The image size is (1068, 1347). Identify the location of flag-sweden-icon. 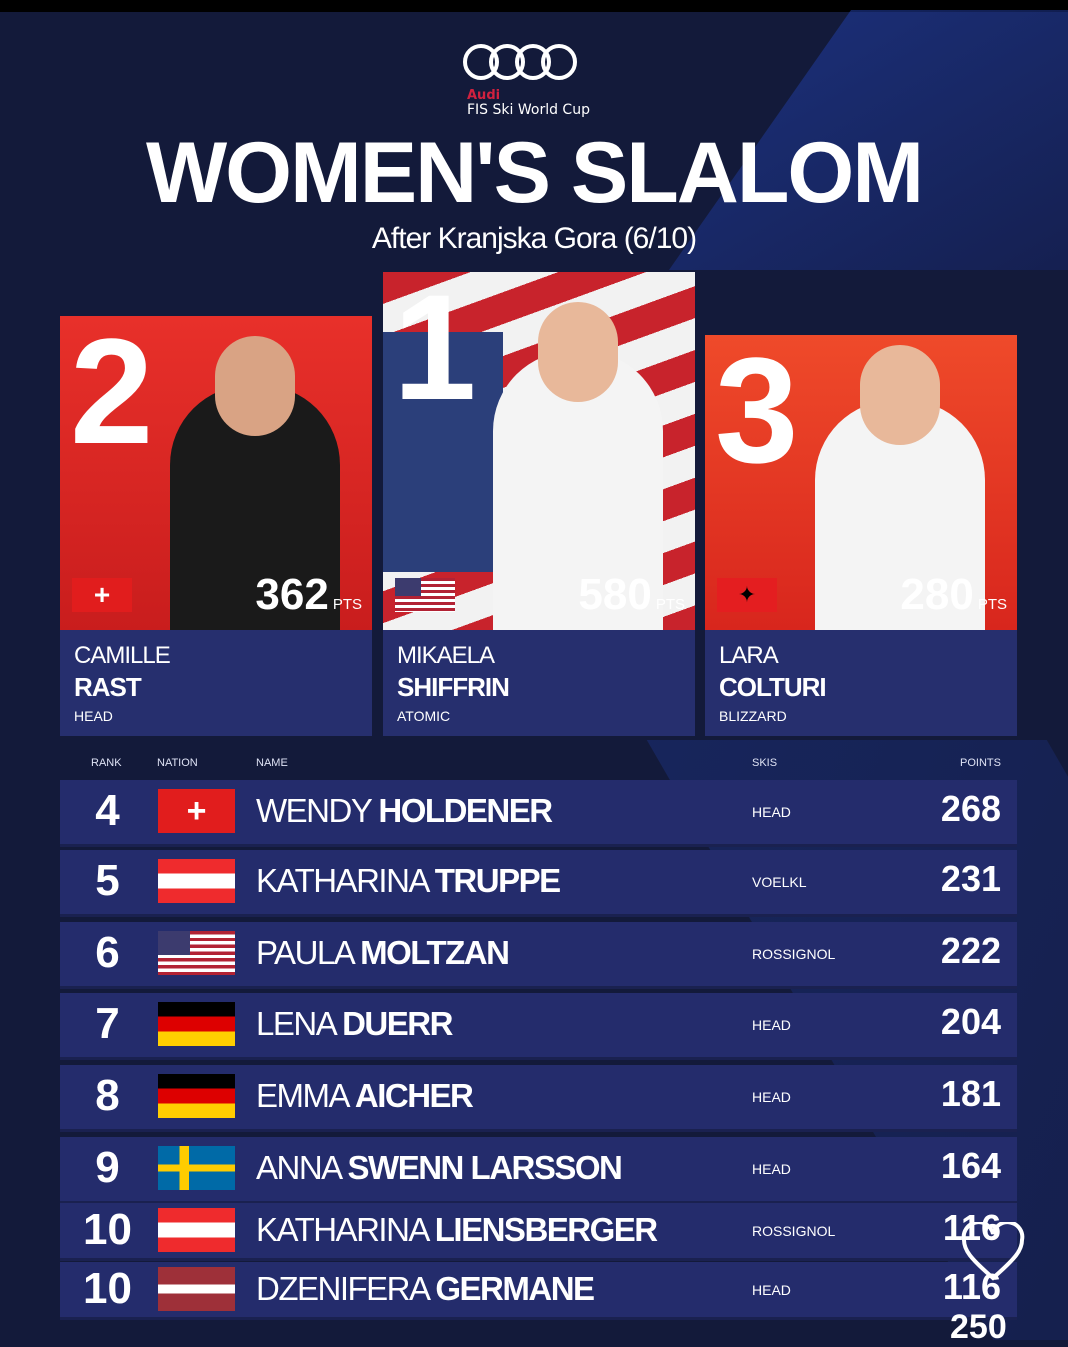
(196, 1168).